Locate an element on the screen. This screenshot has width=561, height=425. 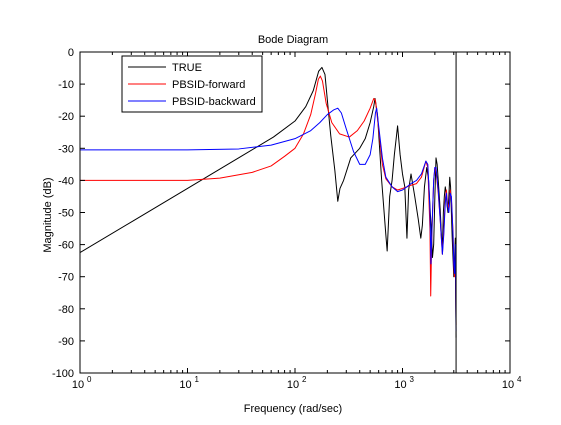
y-tick-label: -10 is located at coordinates (66, 85).